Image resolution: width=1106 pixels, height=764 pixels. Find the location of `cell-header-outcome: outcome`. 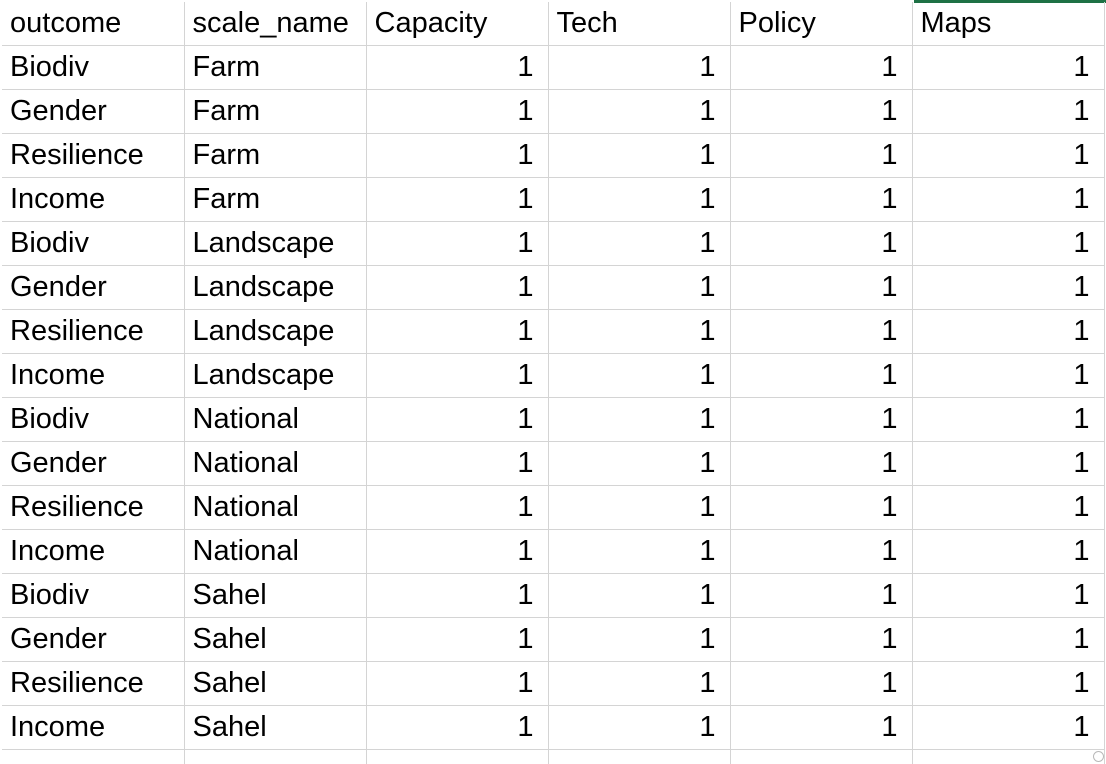

cell-header-outcome: outcome is located at coordinates (93, 24).